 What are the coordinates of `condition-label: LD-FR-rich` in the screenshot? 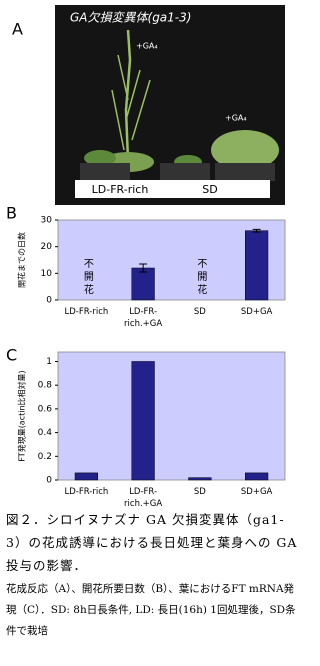 It's located at (120, 189).